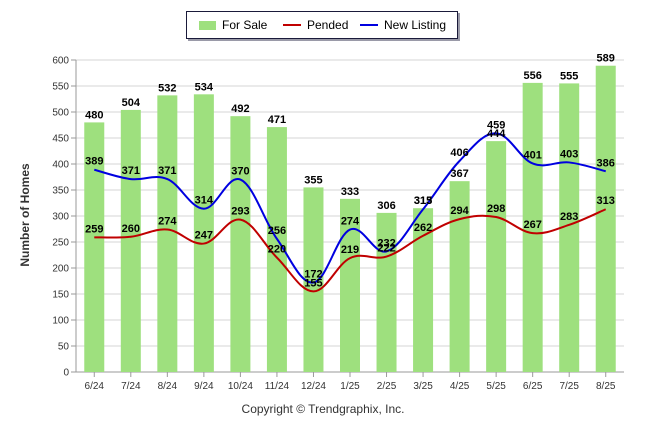  Describe the element at coordinates (532, 76) in the screenshot. I see `data-label-for-sale: 556` at that location.